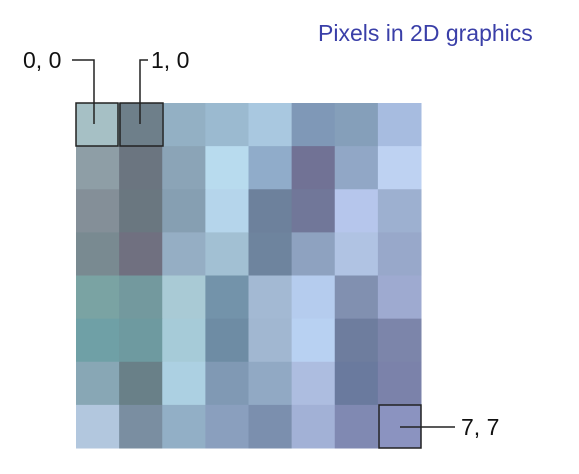 This screenshot has height=474, width=579. Describe the element at coordinates (170, 60) in the screenshot. I see `label-pixel-1-0: 1, 0` at that location.